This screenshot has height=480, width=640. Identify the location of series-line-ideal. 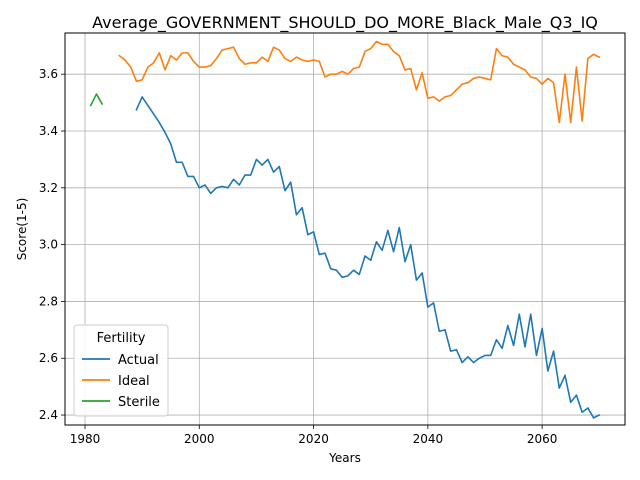
(359, 82).